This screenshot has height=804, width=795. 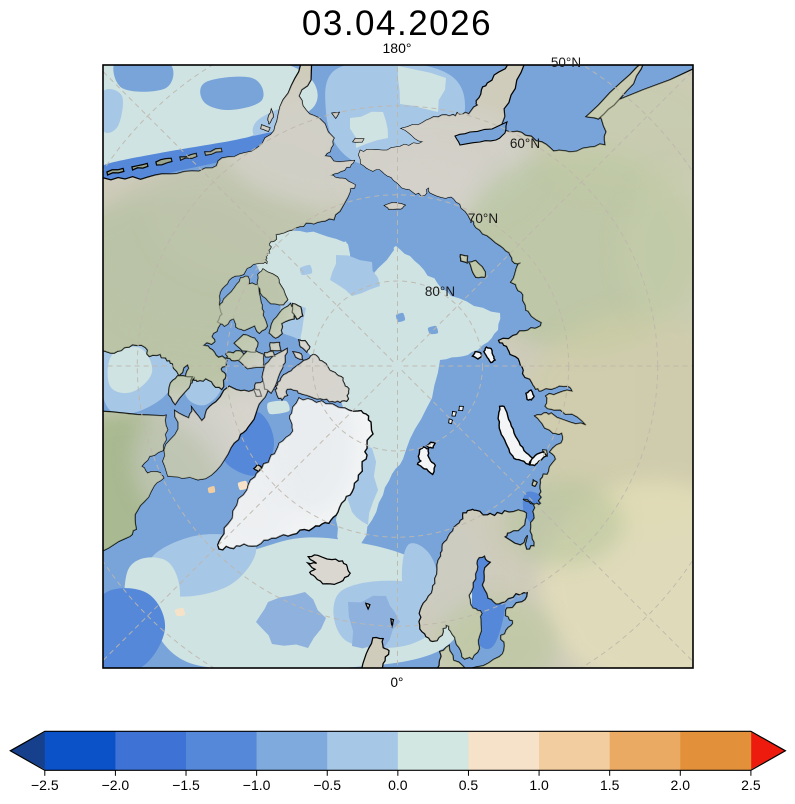 What do you see at coordinates (440, 291) in the screenshot?
I see `svg-text: 80°N` at bounding box center [440, 291].